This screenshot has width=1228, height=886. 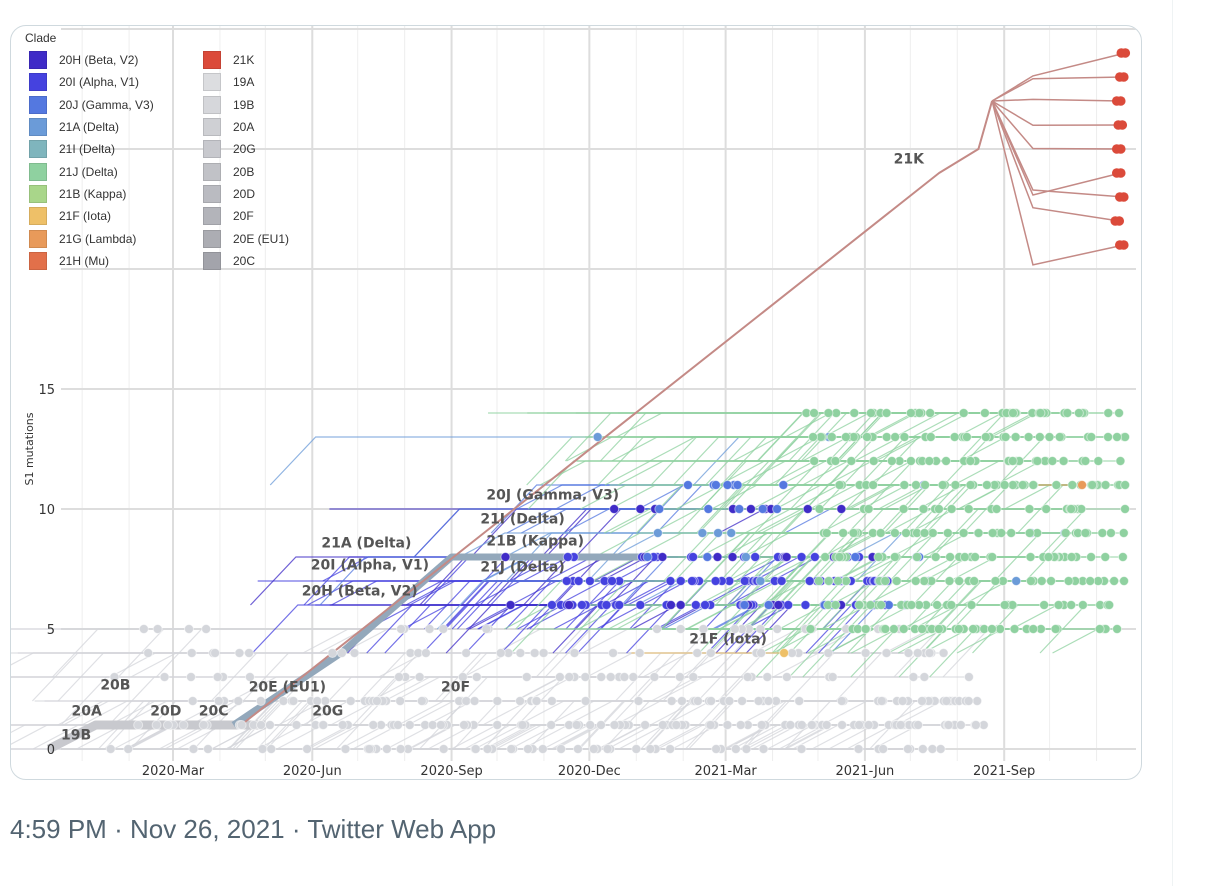 What do you see at coordinates (287, 127) in the screenshot?
I see `legend-item: 20A` at bounding box center [287, 127].